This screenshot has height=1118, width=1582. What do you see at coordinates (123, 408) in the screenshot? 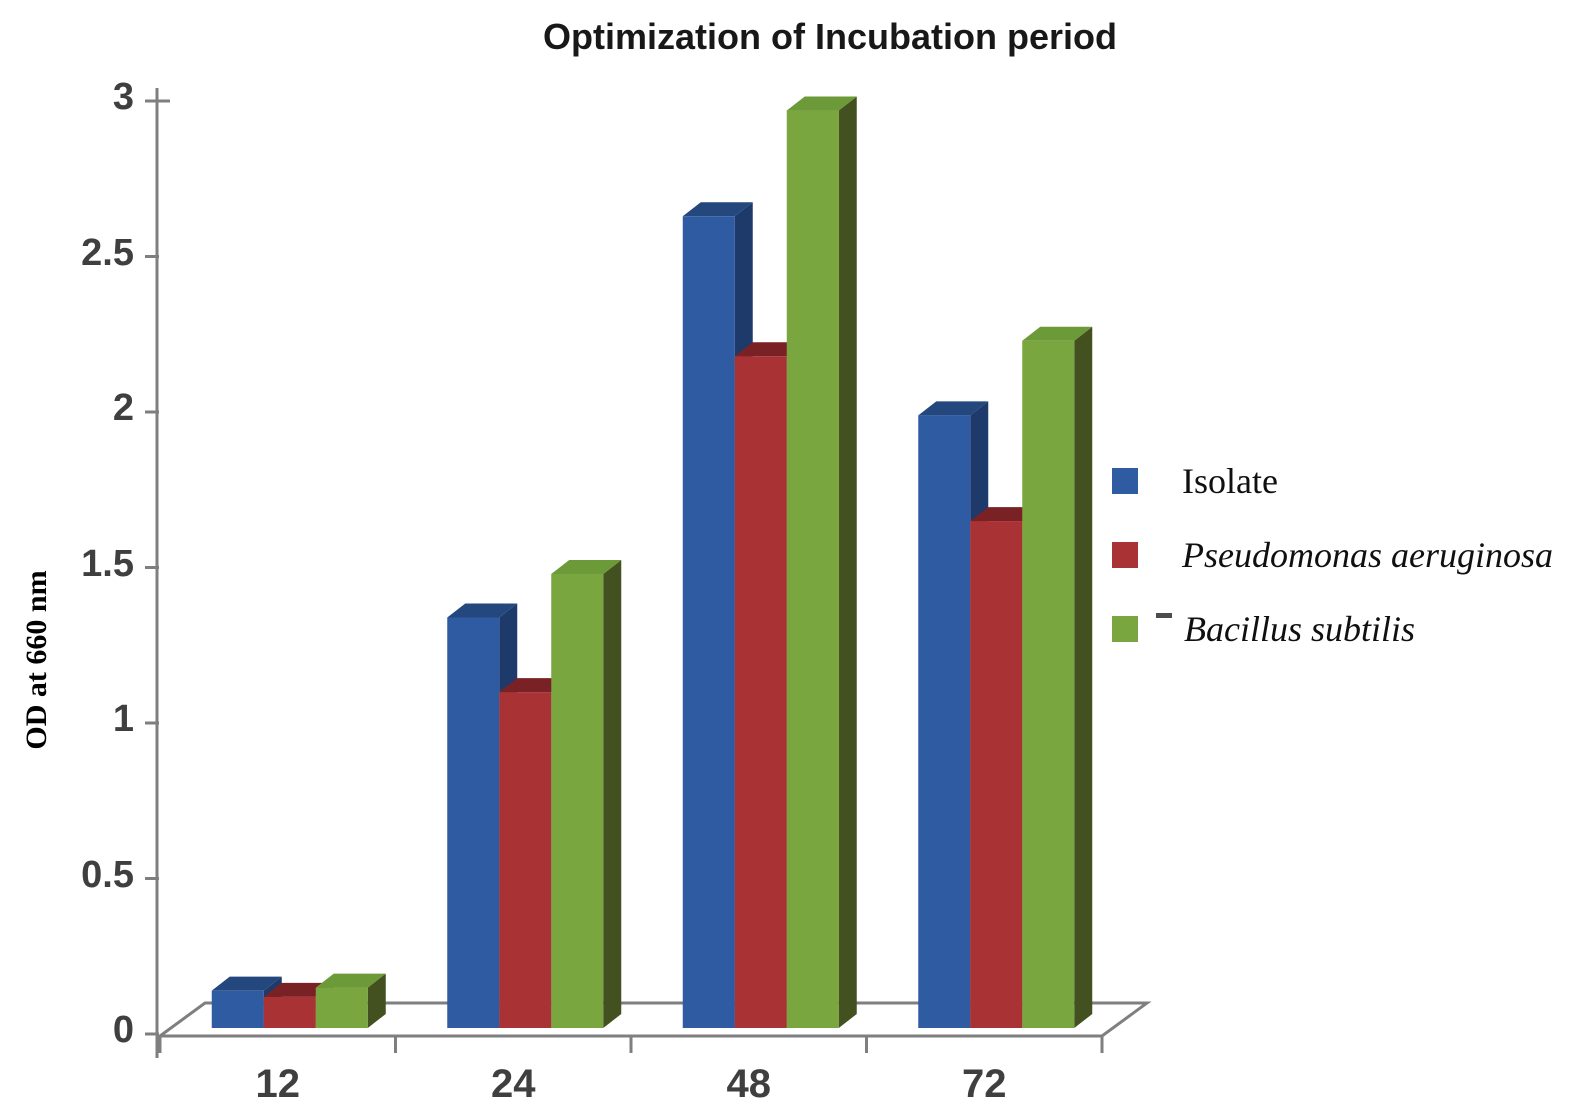
I see `y-tick-label-2: 2` at bounding box center [123, 408].